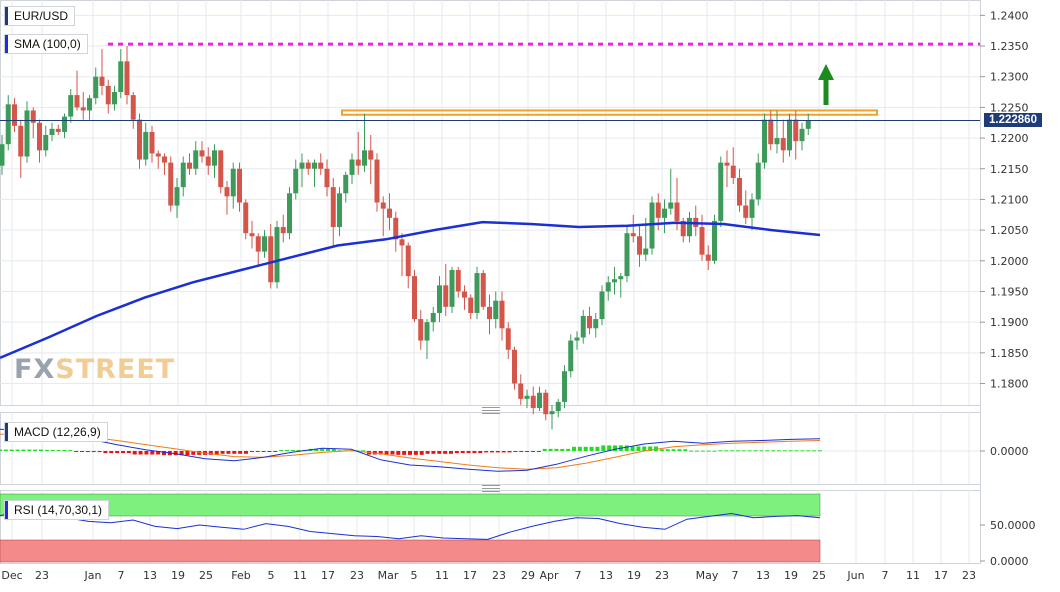 This screenshot has width=1060, height=592. What do you see at coordinates (1009, 384) in the screenshot?
I see `y-tick-label: 1.1800` at bounding box center [1009, 384].